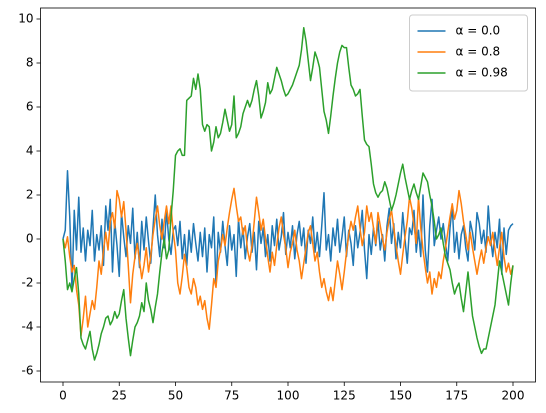 This screenshot has height=413, width=546. I want to click on legend-box, so click(468, 53).